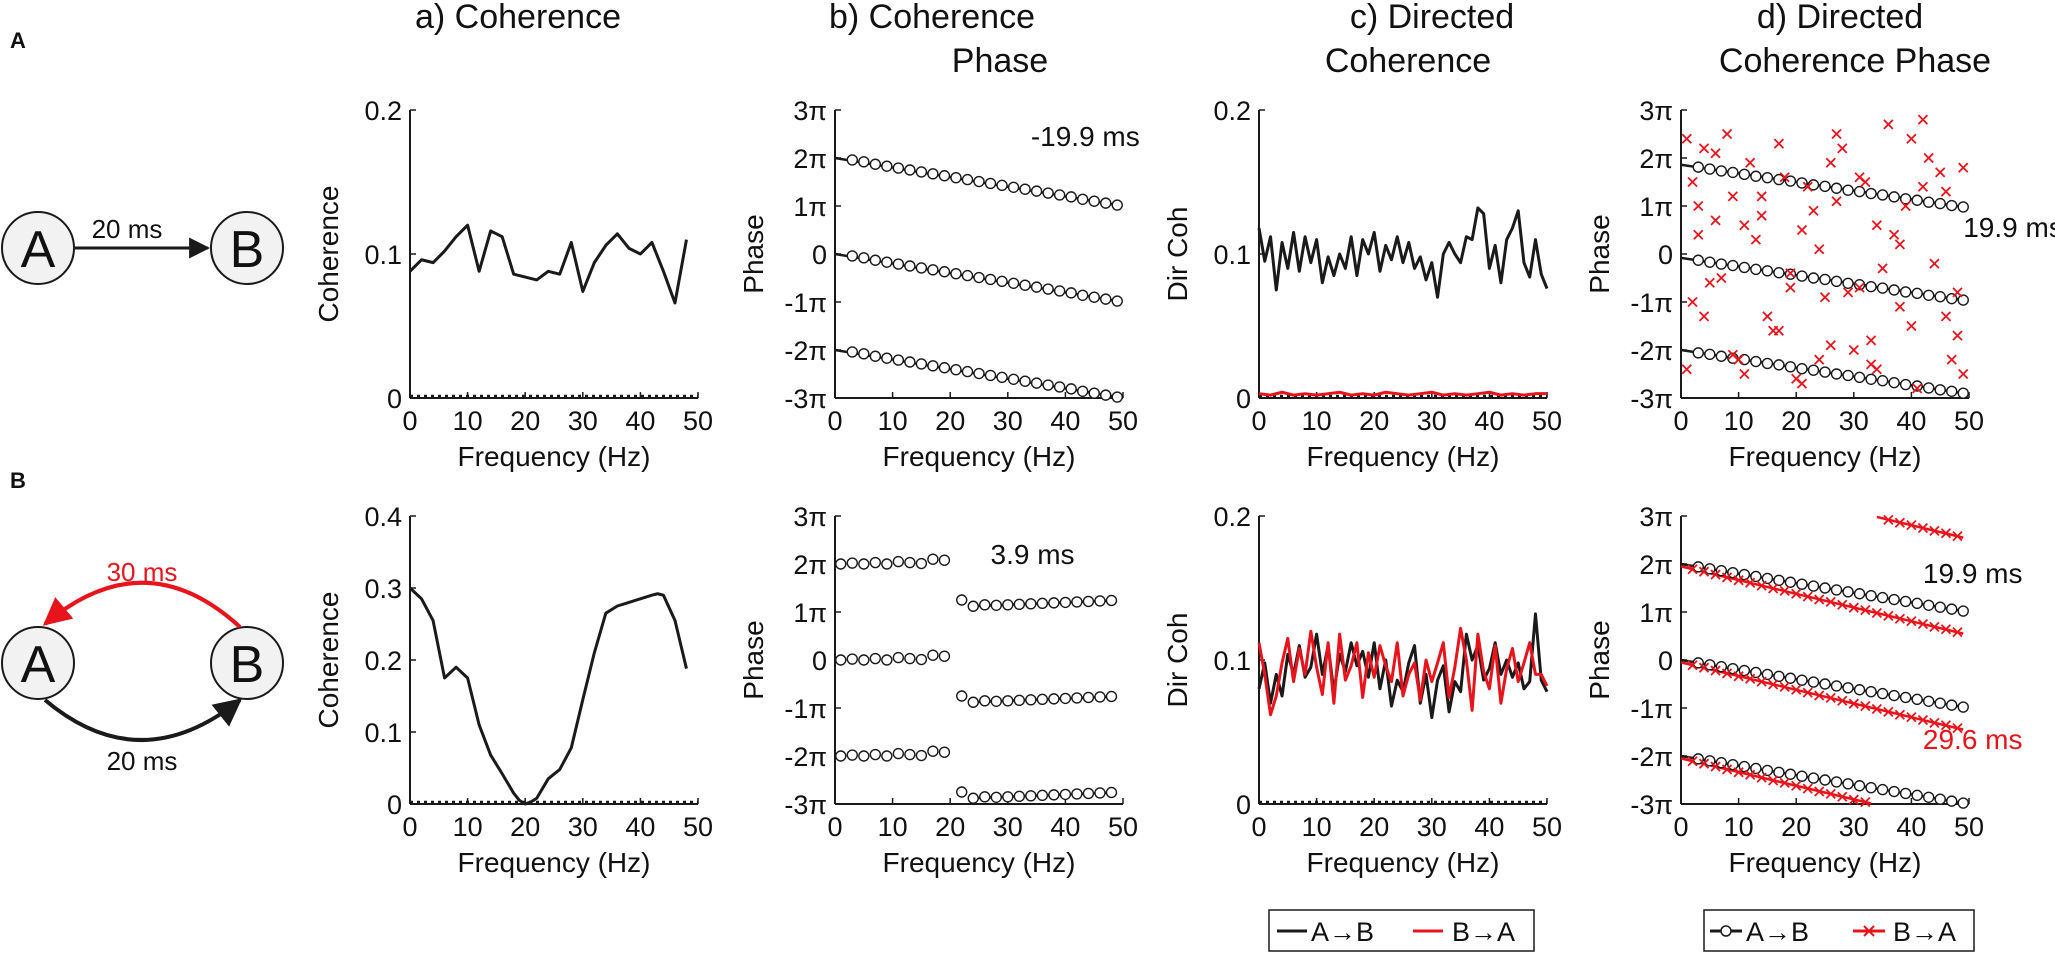  Describe the element at coordinates (1924, 932) in the screenshot. I see `legend-d-label-b-to-a: B→A` at that location.